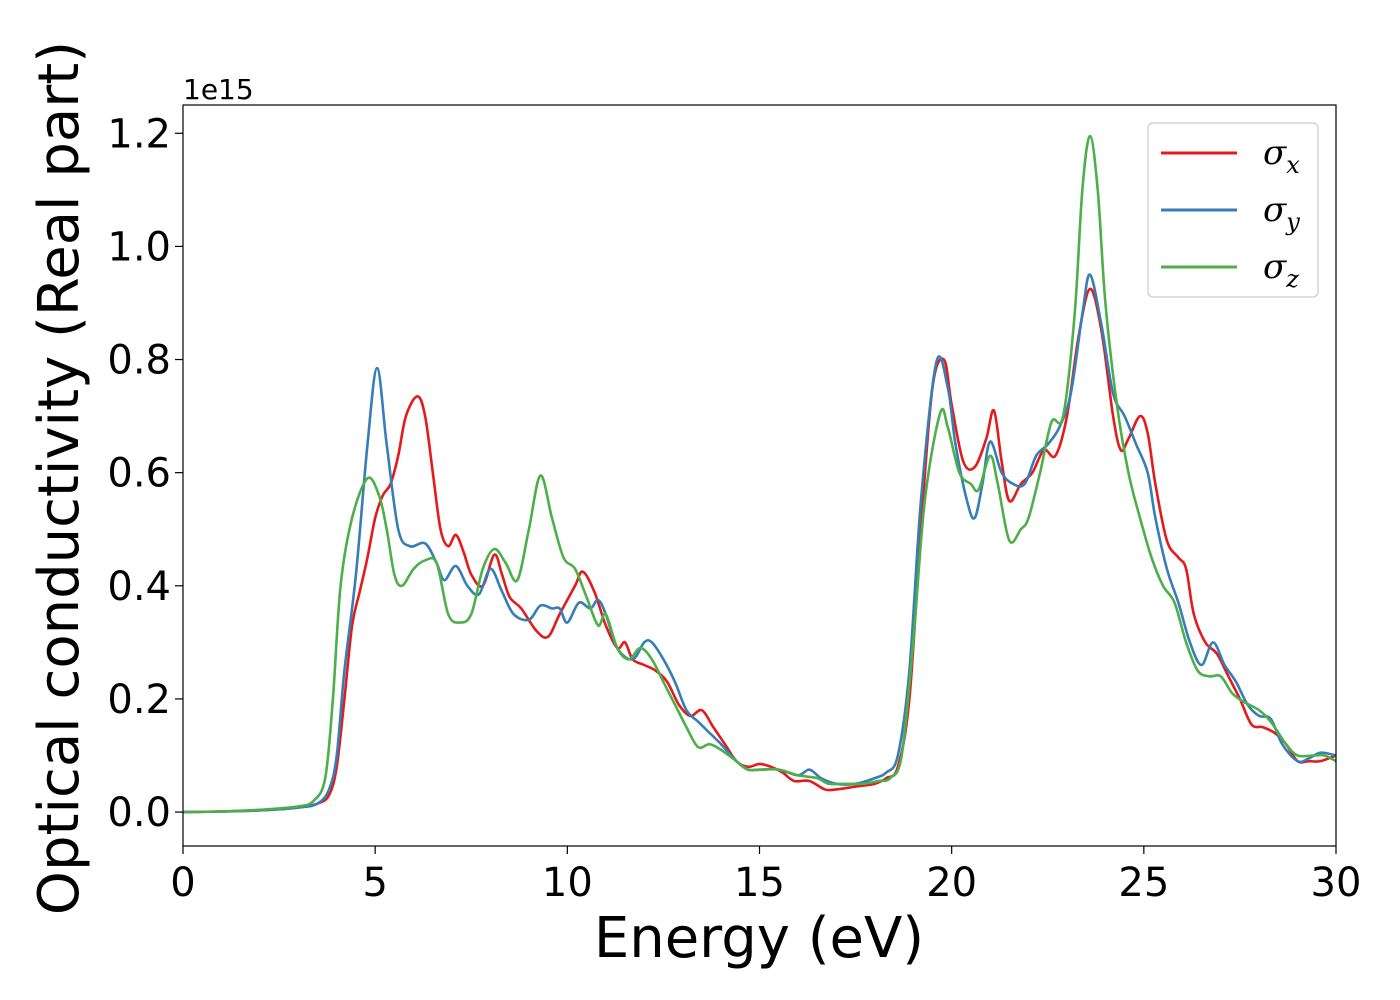 The width and height of the screenshot is (1400, 1000). What do you see at coordinates (567, 883) in the screenshot?
I see `x-tick-label: 10` at bounding box center [567, 883].